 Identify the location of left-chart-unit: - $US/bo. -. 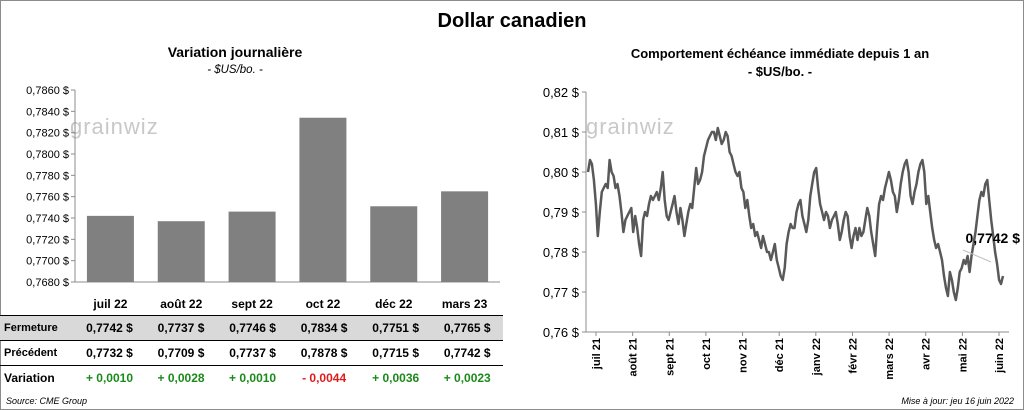
(235, 70).